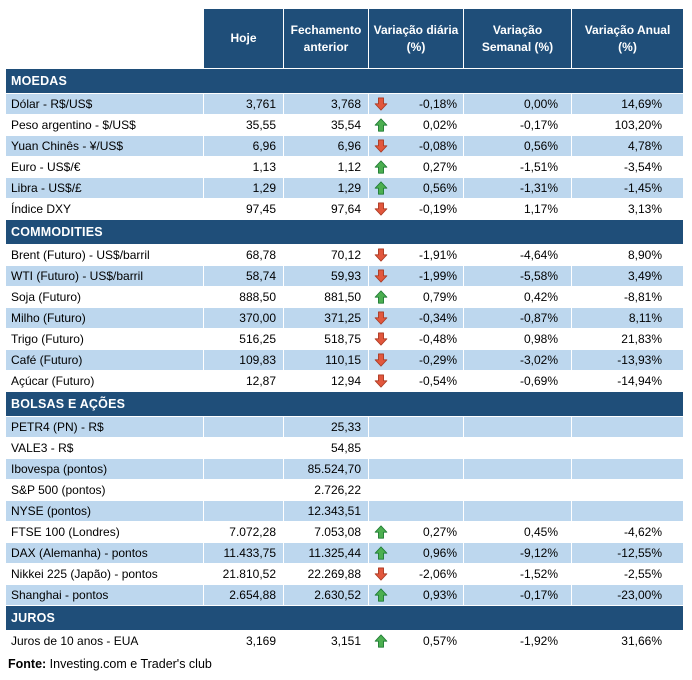 The image size is (692, 680). I want to click on today-cell-value: 3,761, so click(260, 104).